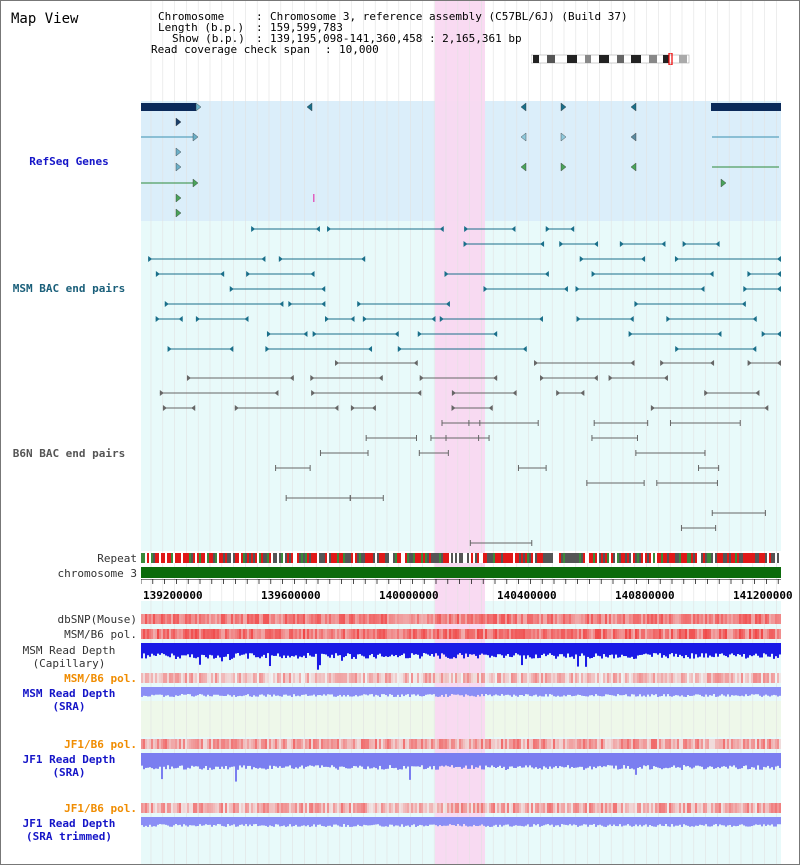 The image size is (800, 865). Describe the element at coordinates (611, 59) in the screenshot. I see `chromosome-ideogram` at that location.